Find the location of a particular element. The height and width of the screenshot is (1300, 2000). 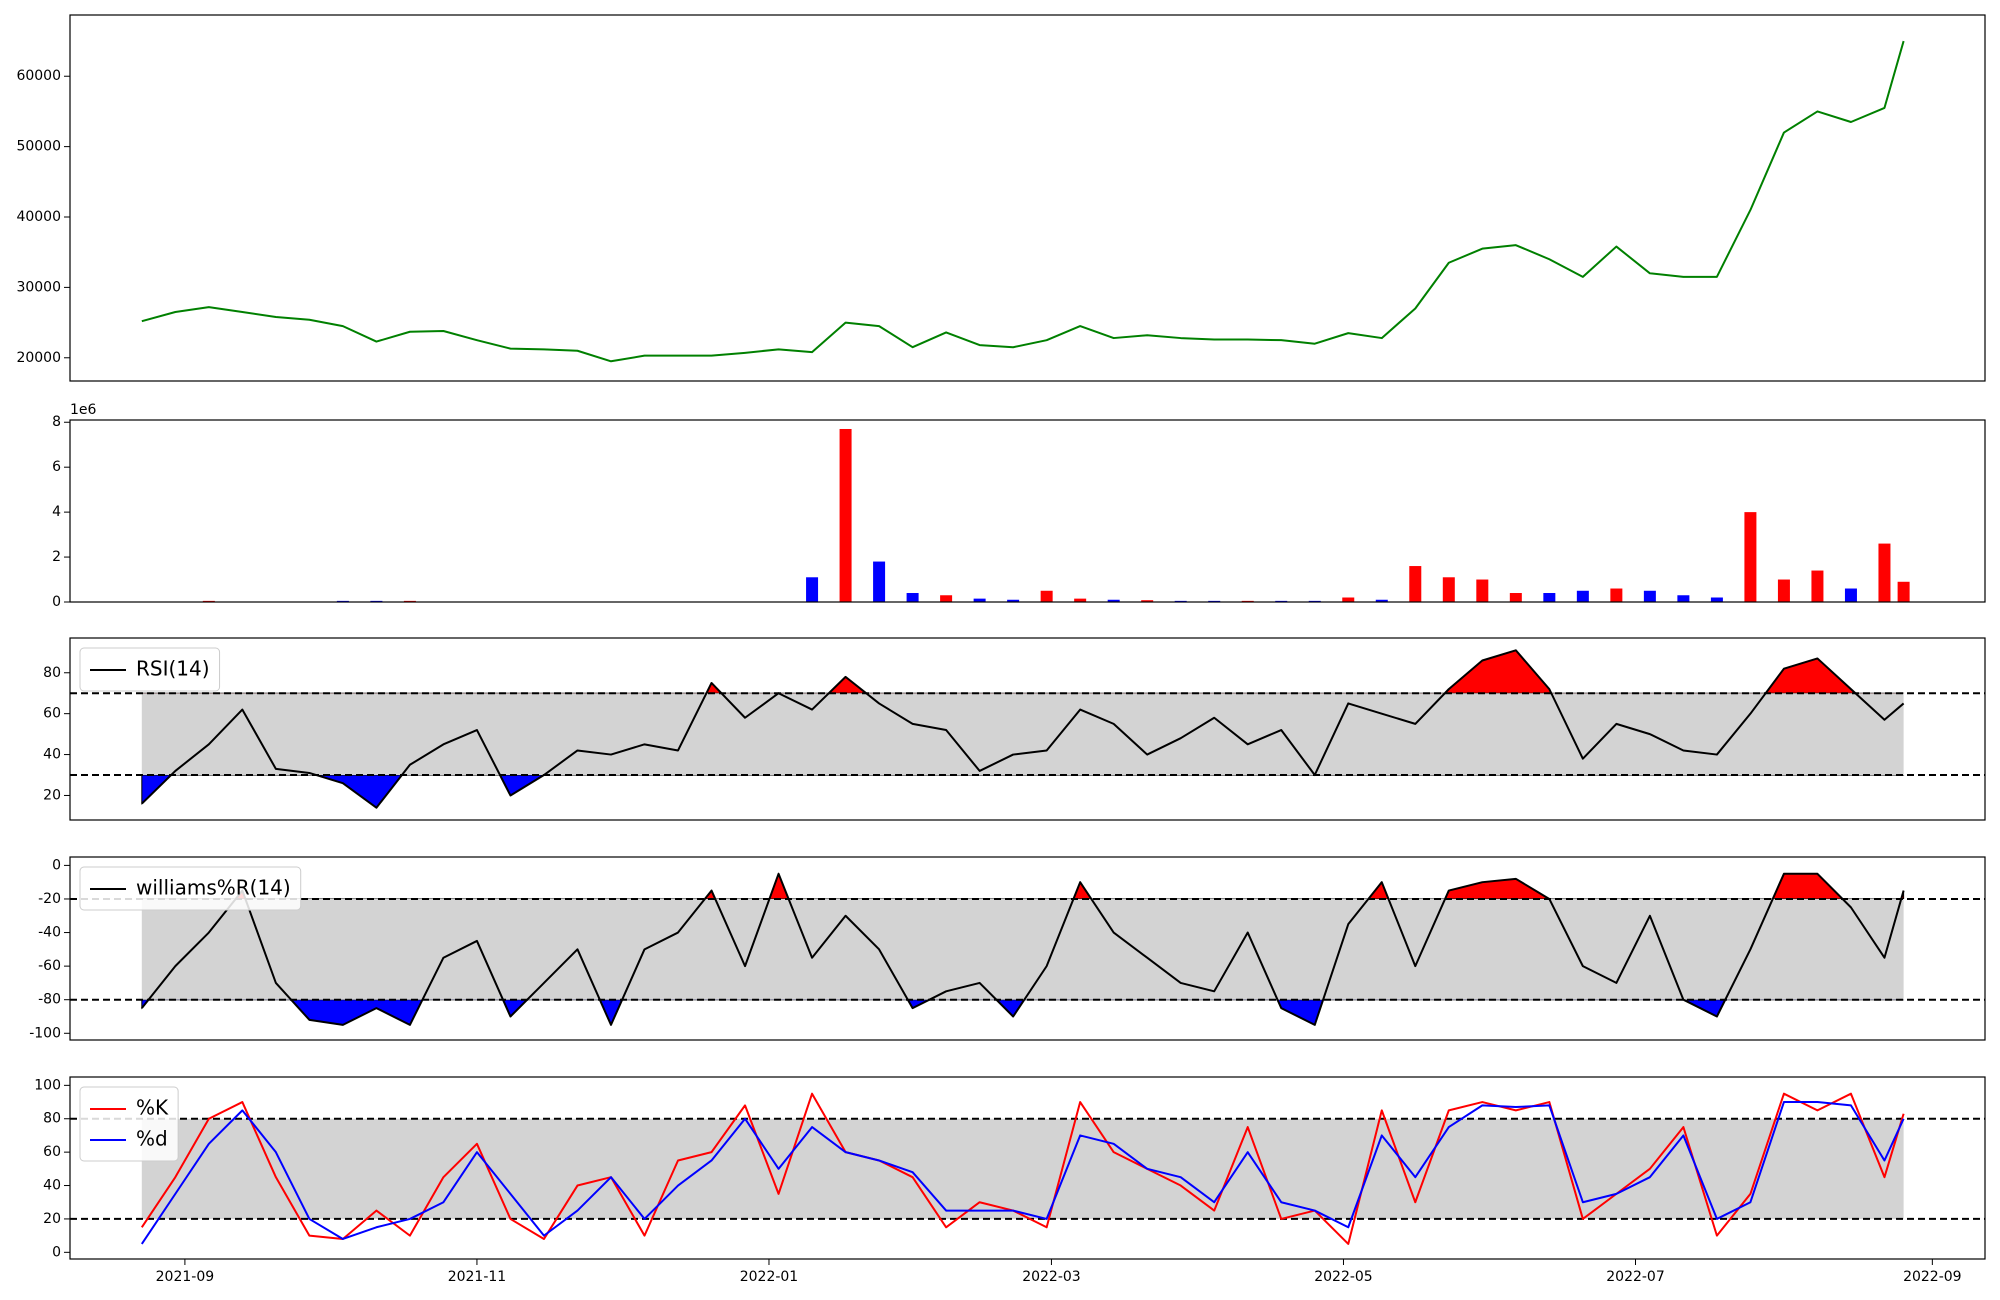

y-tick-label: 100 is located at coordinates (47, 1085).